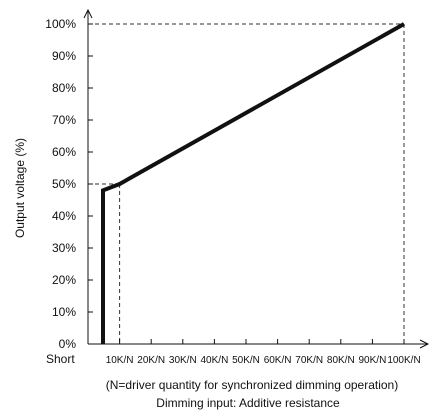  I want to click on y-tick-label: 30%, so click(64, 248).